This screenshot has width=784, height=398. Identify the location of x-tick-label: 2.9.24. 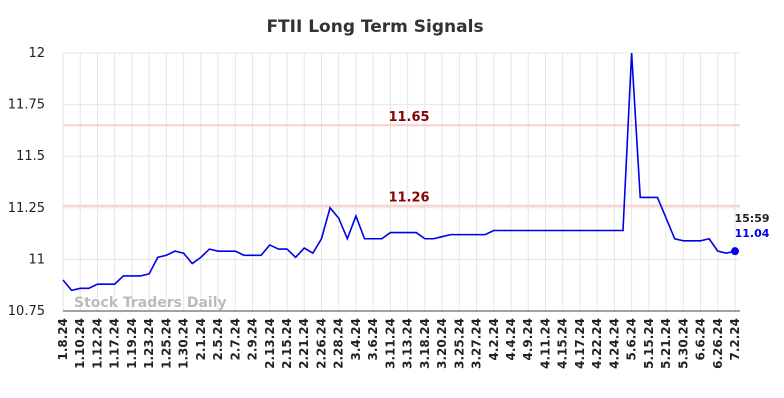
(253, 339).